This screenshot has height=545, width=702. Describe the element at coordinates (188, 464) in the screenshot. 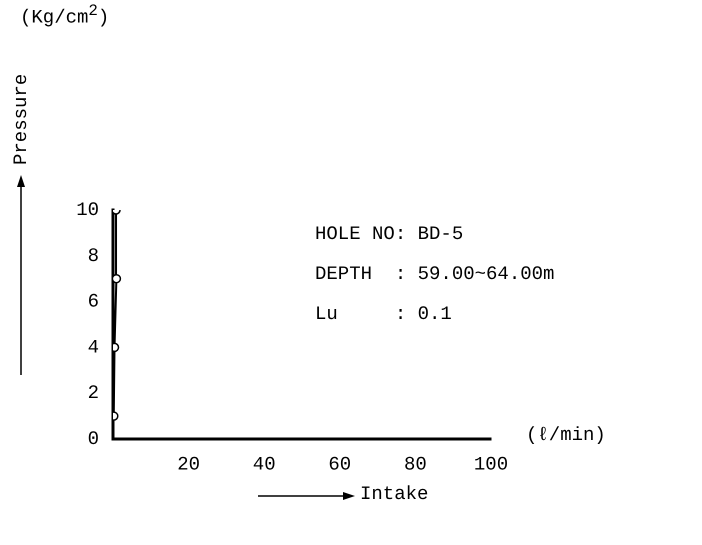

I see `x-tick-label: 20` at that location.